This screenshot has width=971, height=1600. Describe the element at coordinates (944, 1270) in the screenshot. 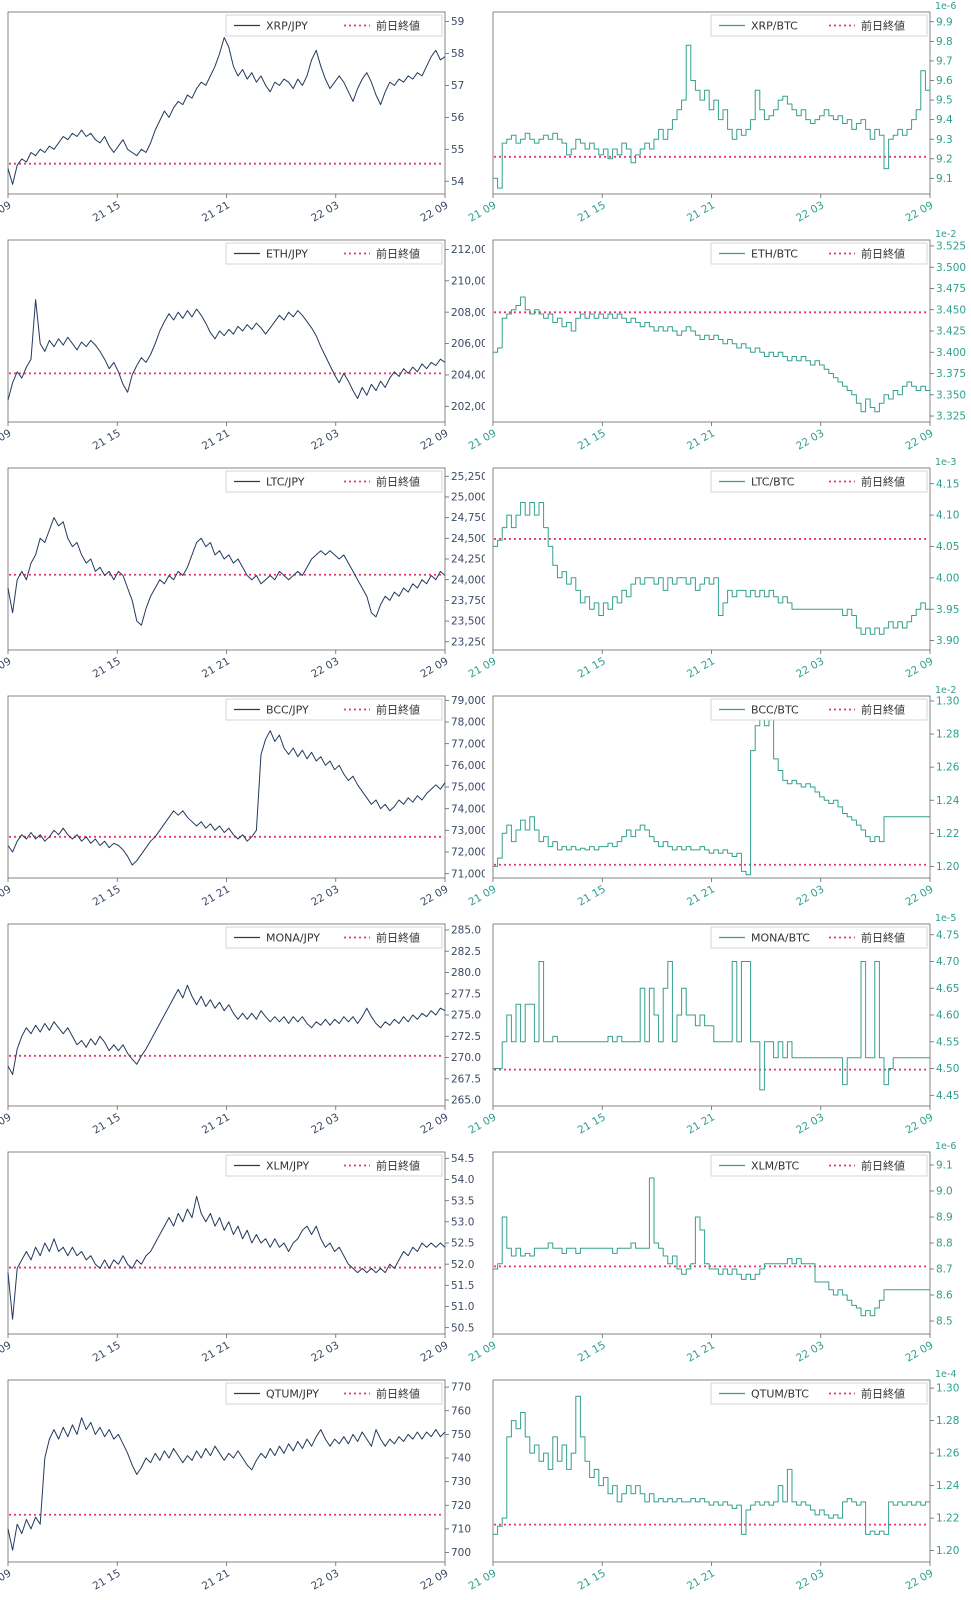

I see `y-tick-label: 8.7` at that location.